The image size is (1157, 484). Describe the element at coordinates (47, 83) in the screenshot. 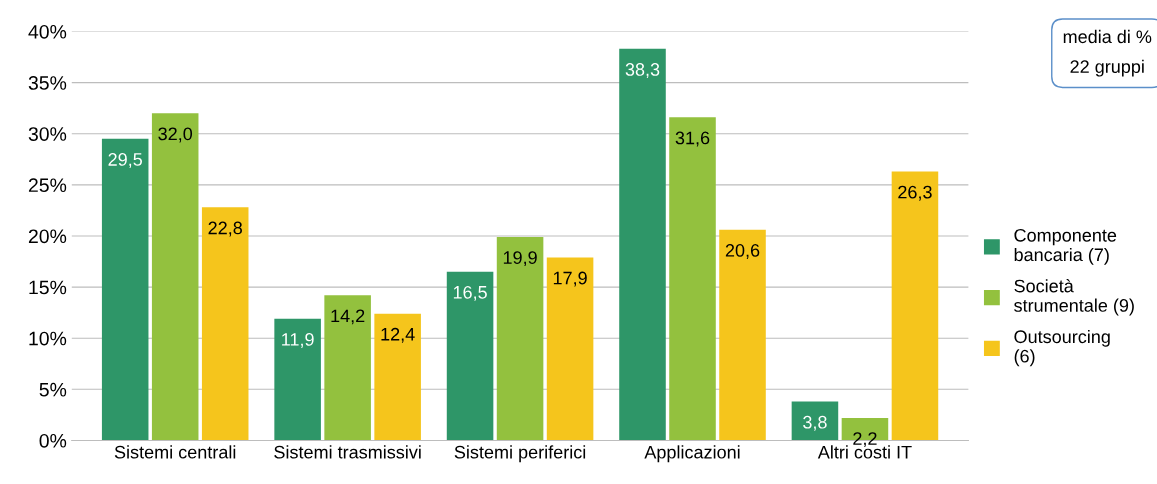

I see `y-tick-label: 35%` at that location.